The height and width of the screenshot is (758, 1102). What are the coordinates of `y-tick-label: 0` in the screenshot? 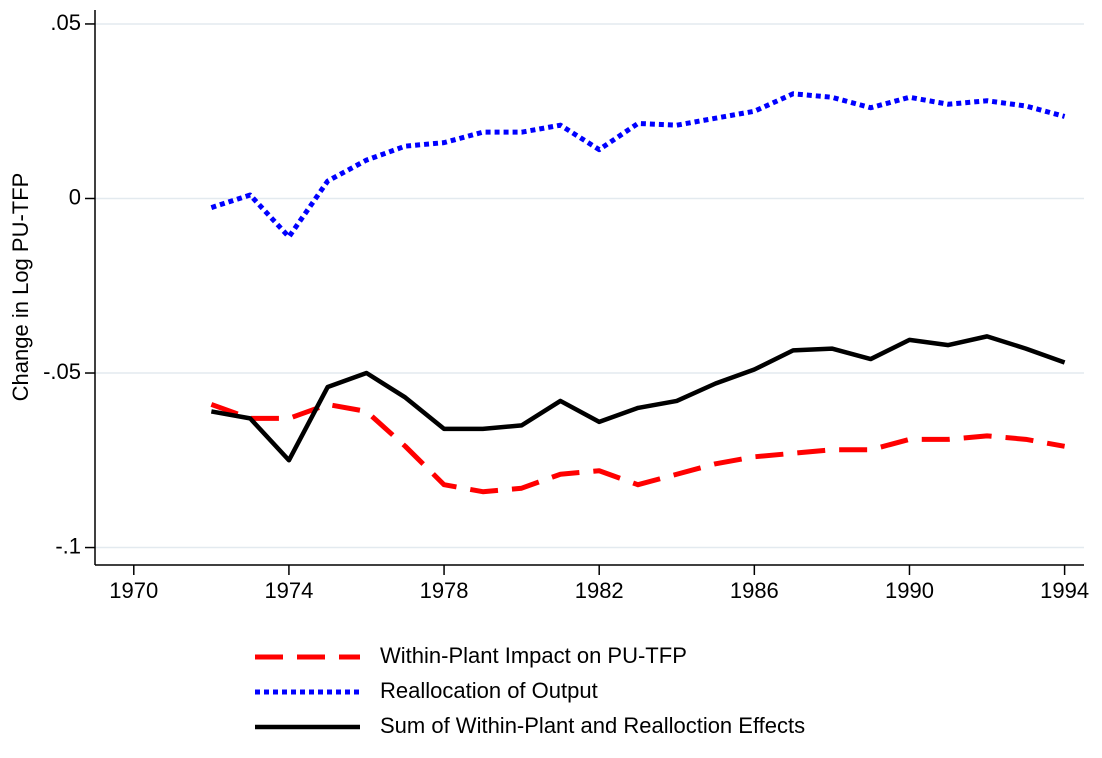 It's located at (75, 196).